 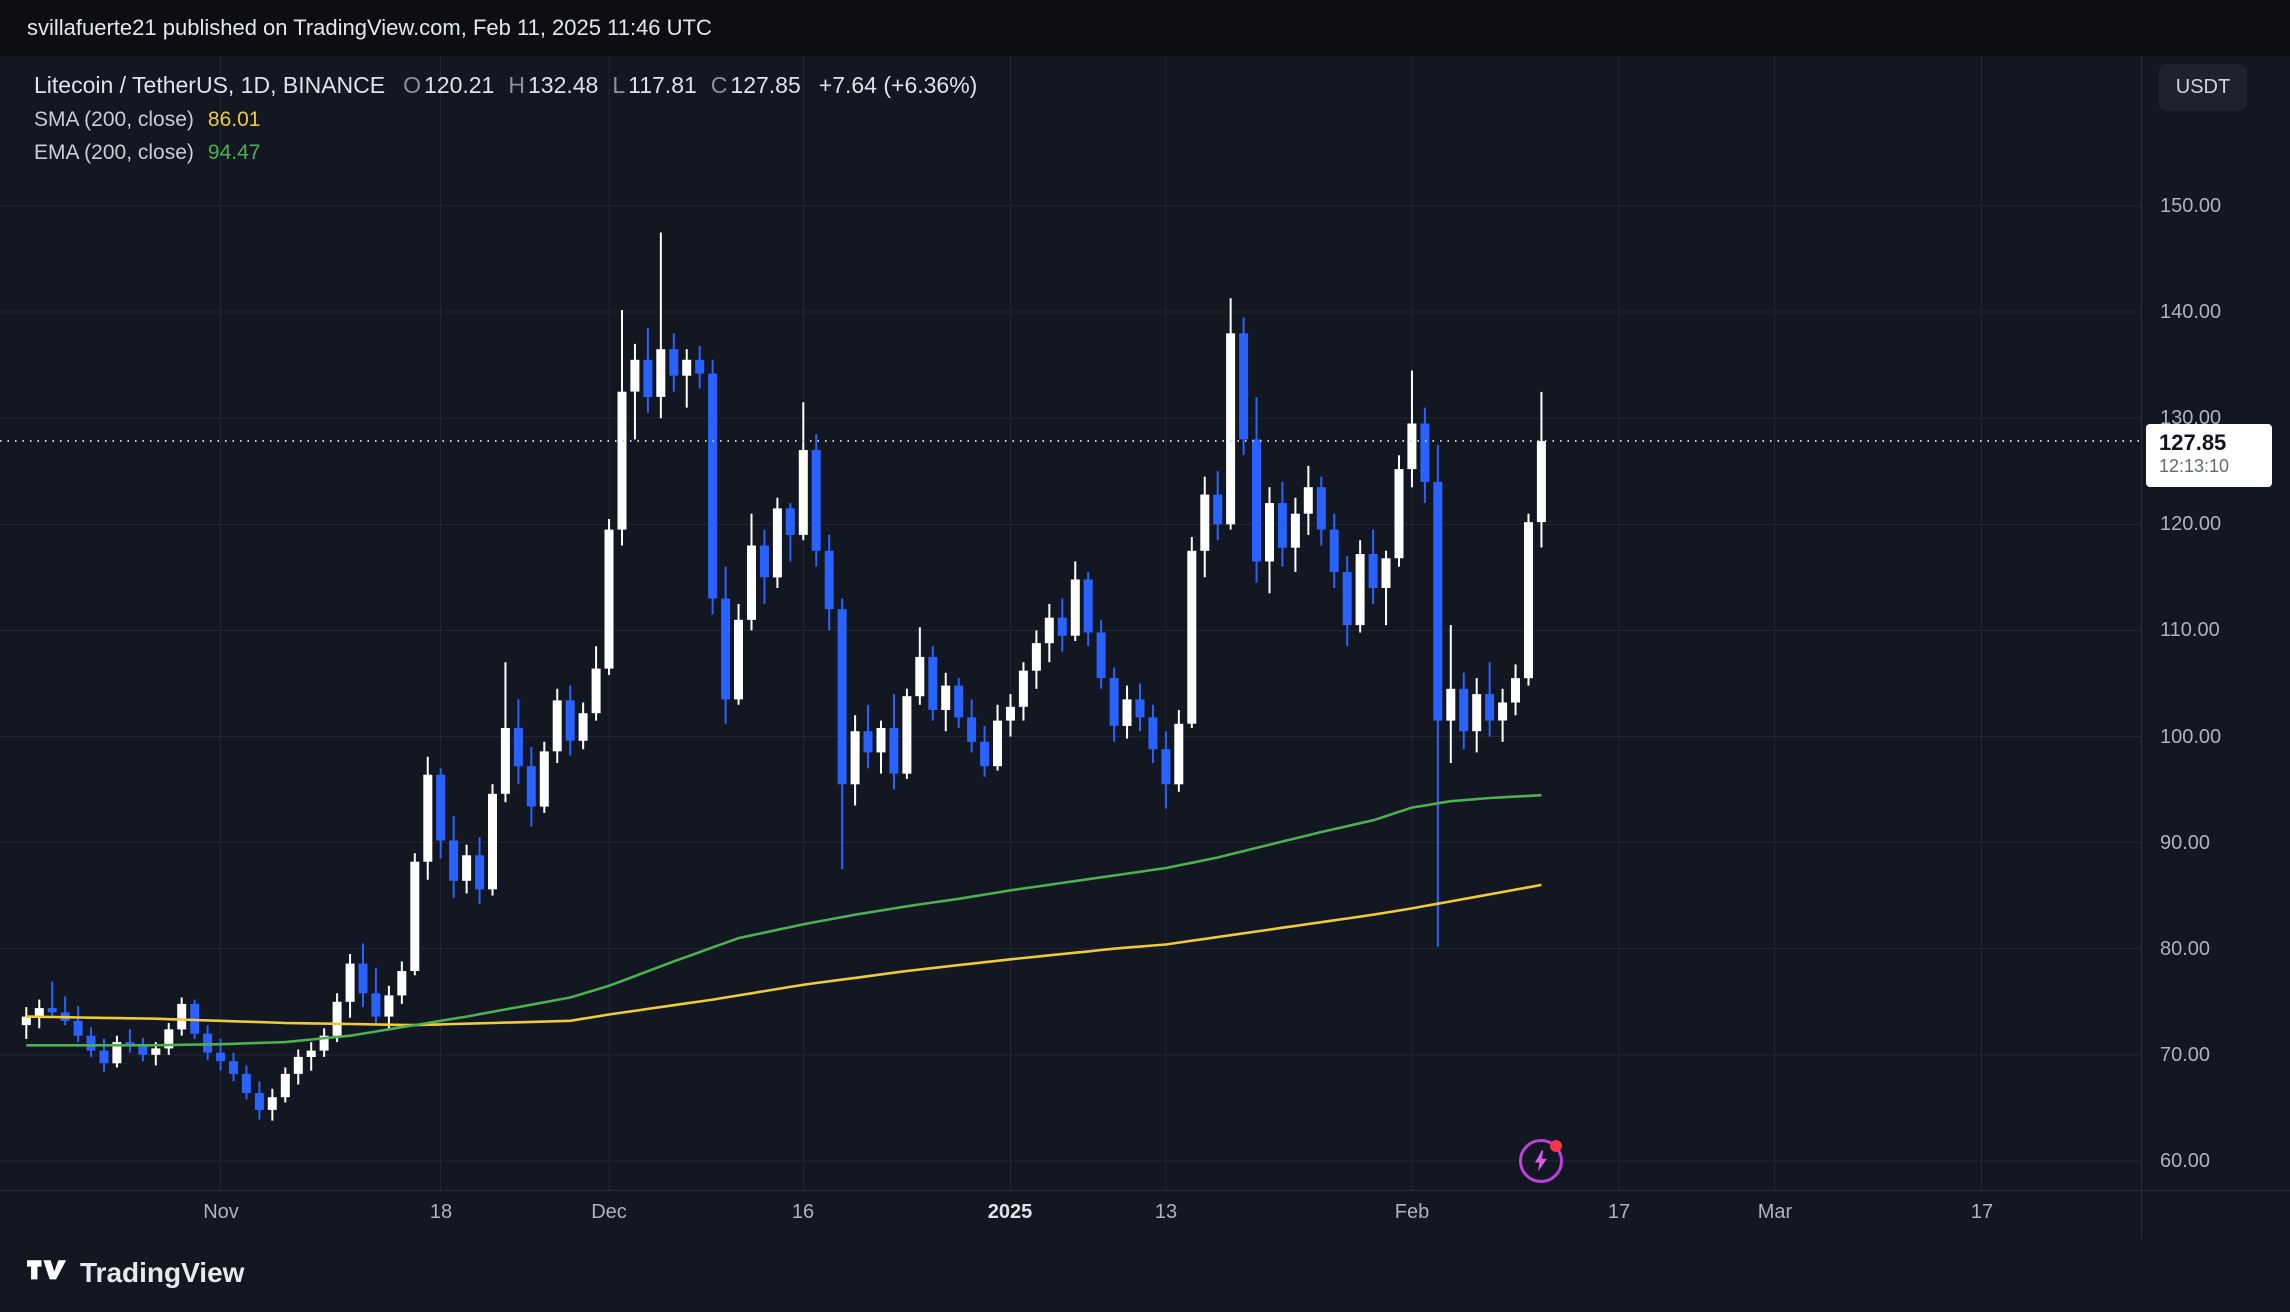 I want to click on time-axis: Nov 18 Dec 16 2025 13 Feb 17 Mar 17, so click(x=1070, y=1214).